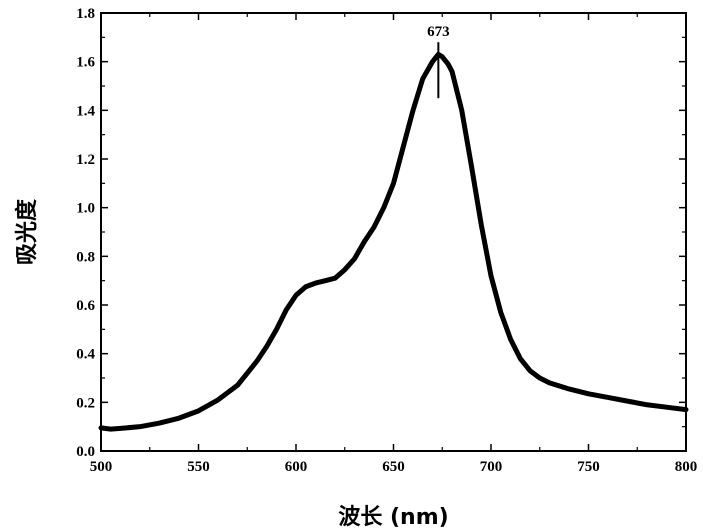  Describe the element at coordinates (85, 355) in the screenshot. I see `y-tick-label: 0.4` at that location.